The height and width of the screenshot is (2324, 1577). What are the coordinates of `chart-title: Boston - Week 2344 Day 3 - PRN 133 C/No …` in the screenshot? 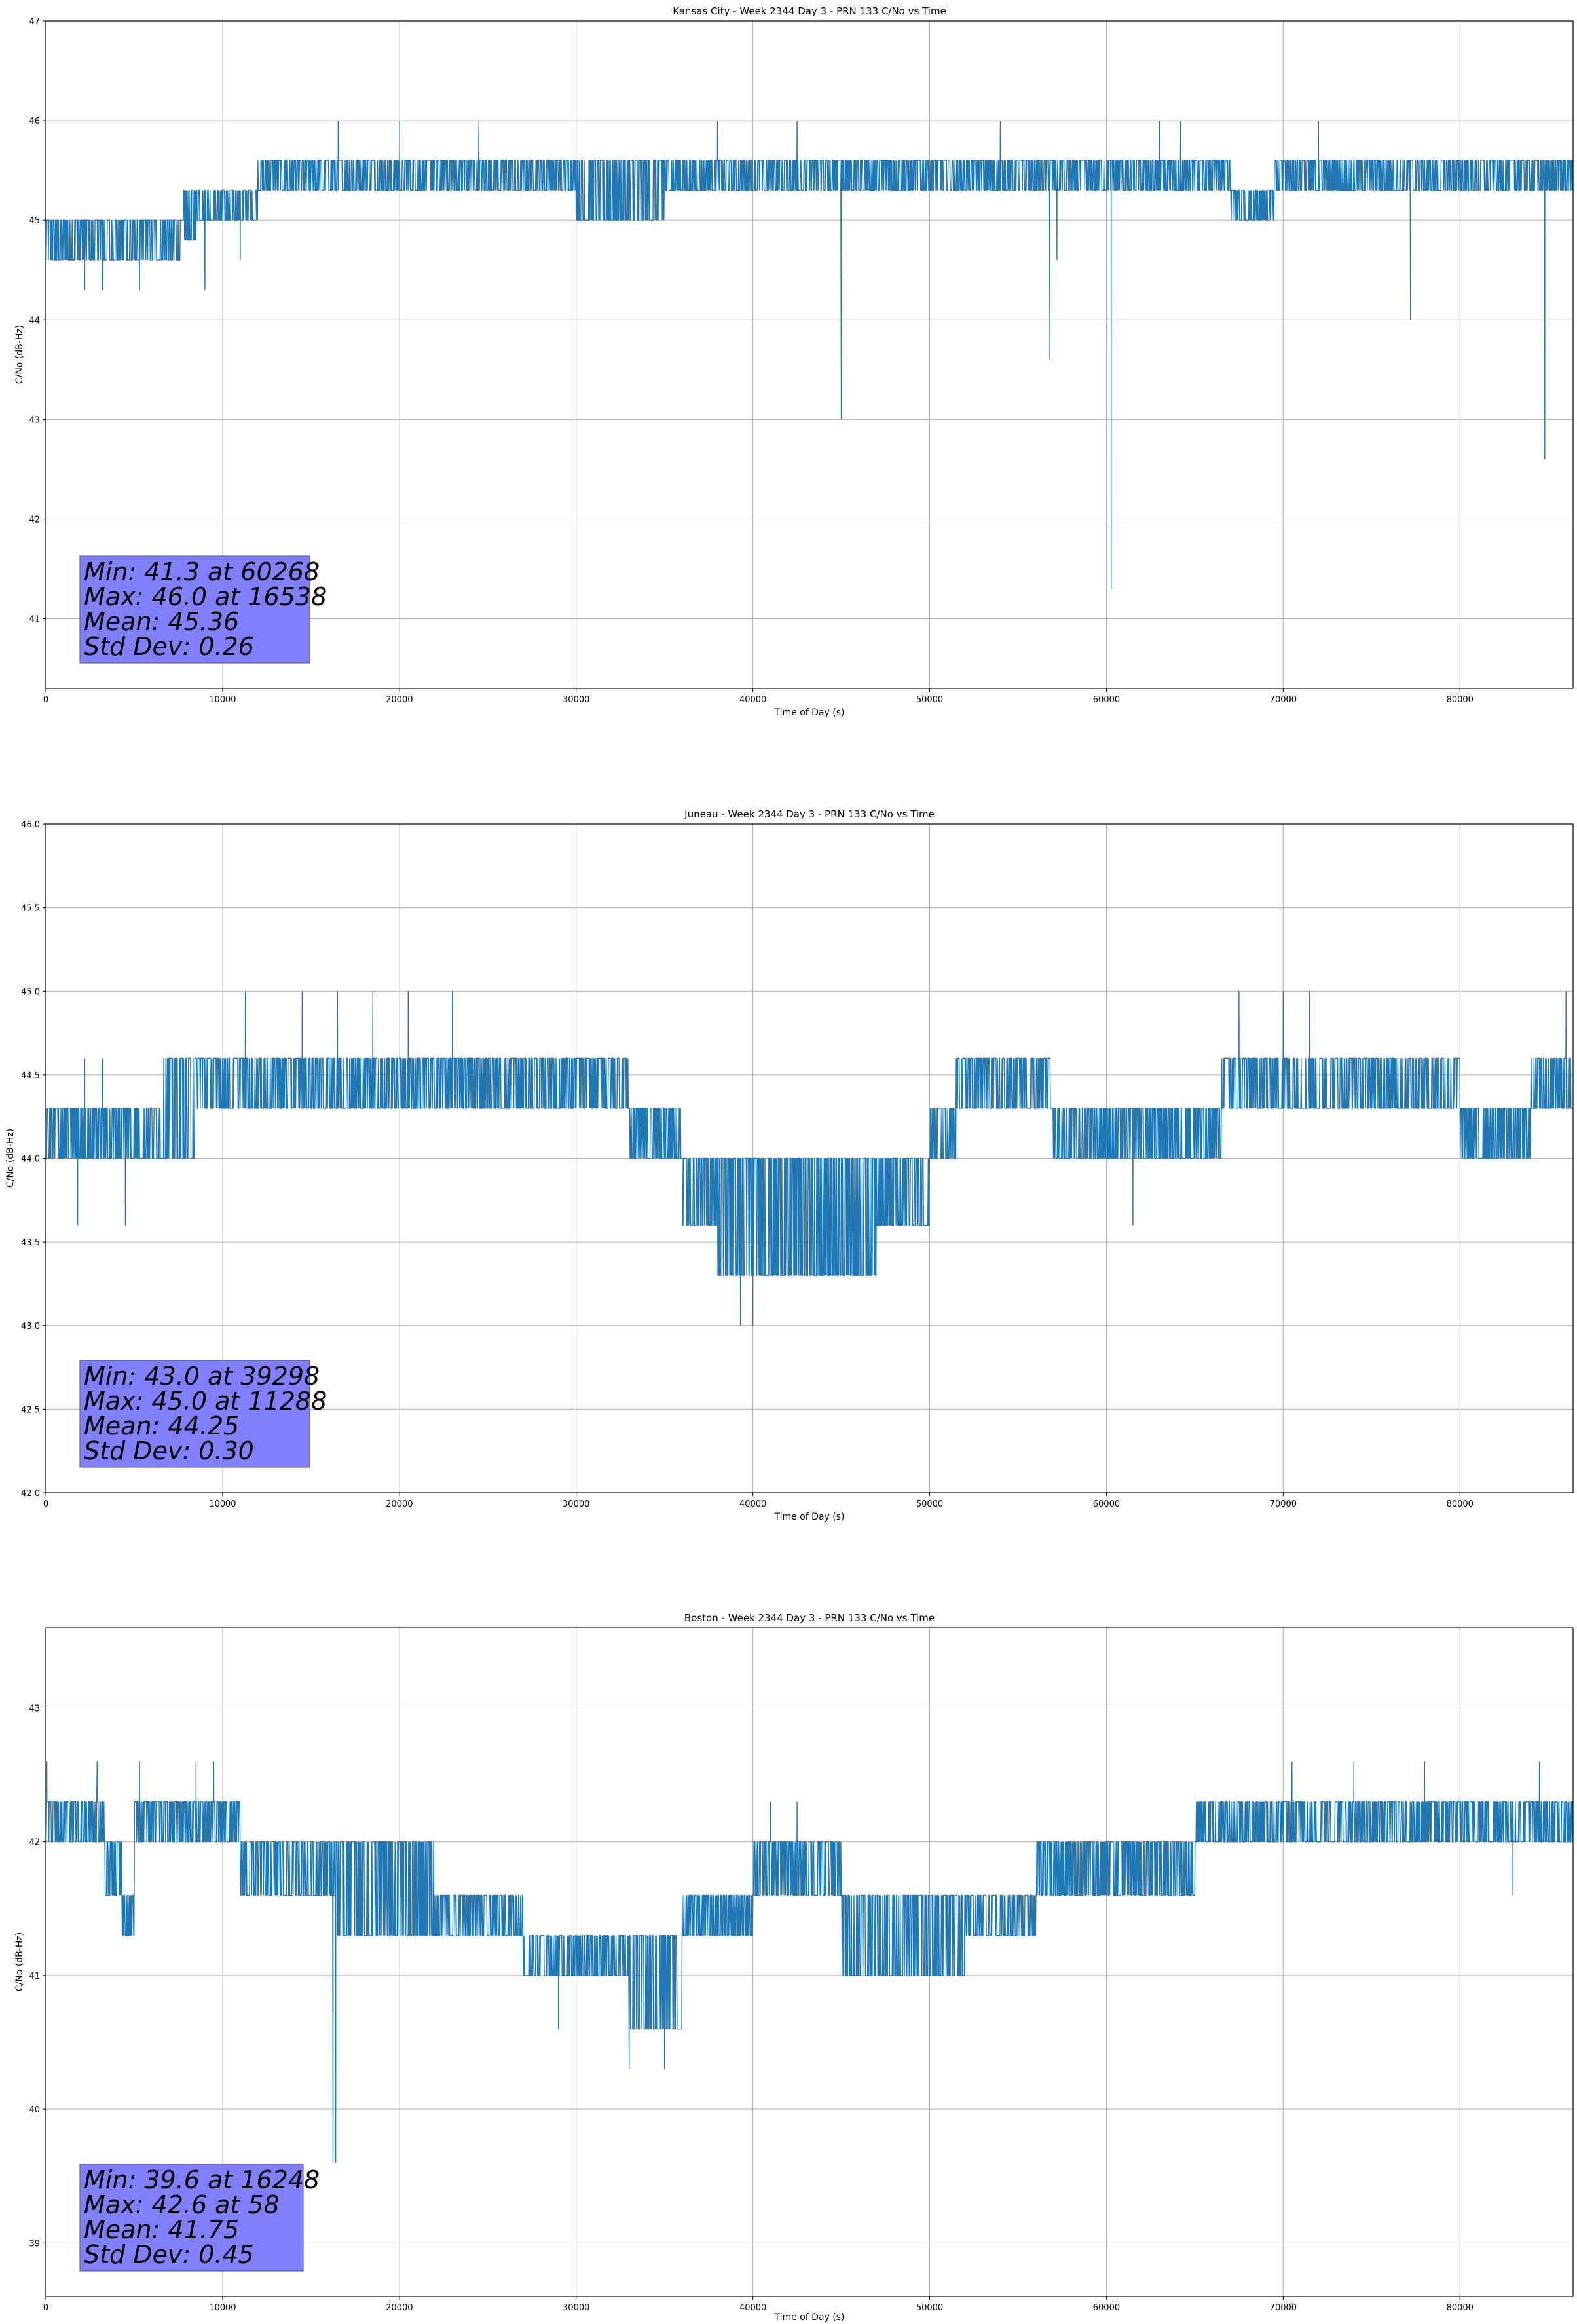 It's located at (809, 1618).